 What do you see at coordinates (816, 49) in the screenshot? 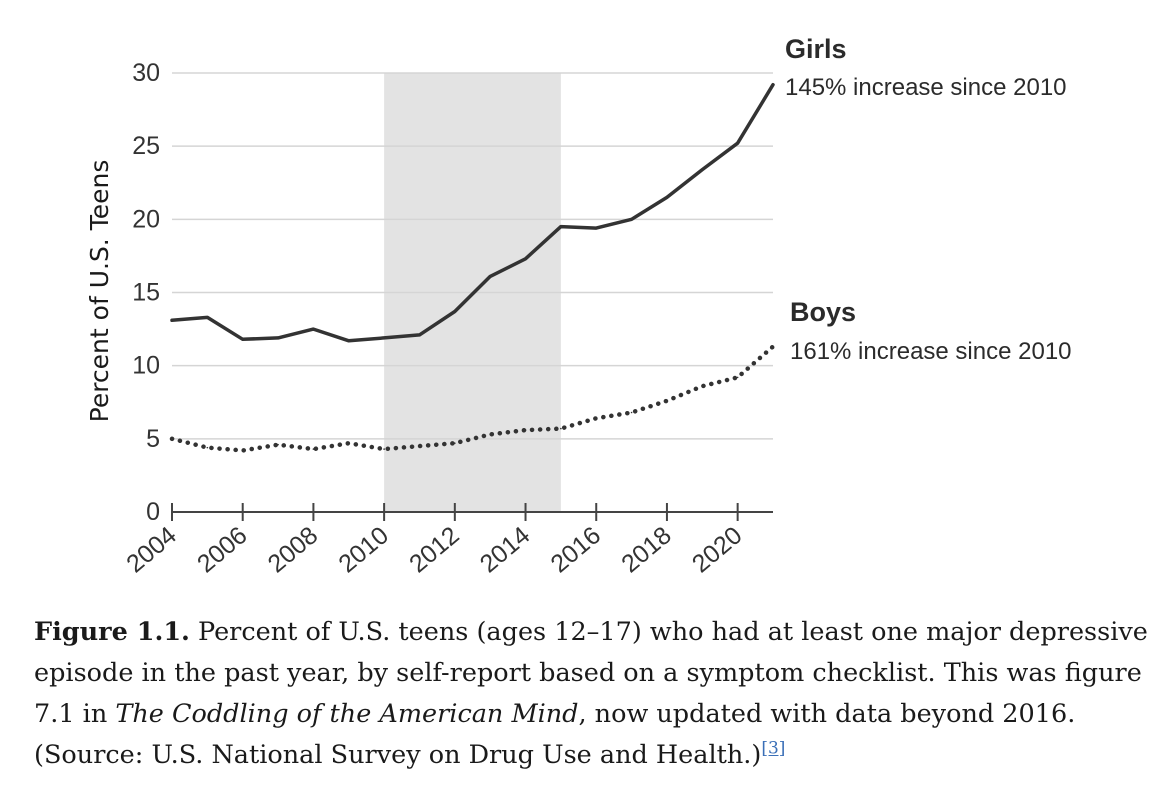
I see `series-label-girls: Girls` at bounding box center [816, 49].